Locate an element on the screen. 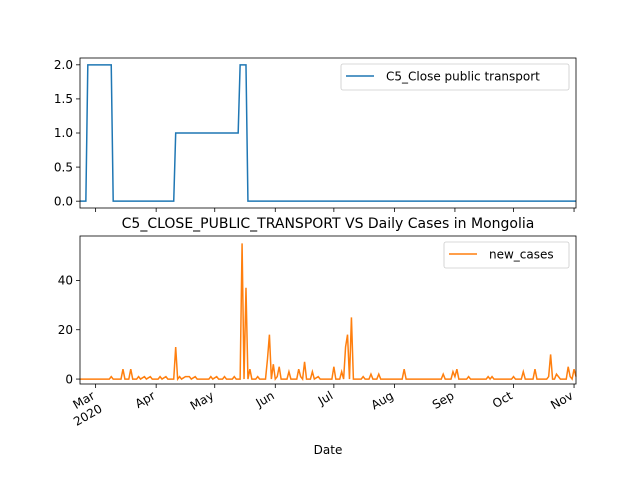 The height and width of the screenshot is (484, 640). y-tick-label: 0.5 is located at coordinates (63, 167).